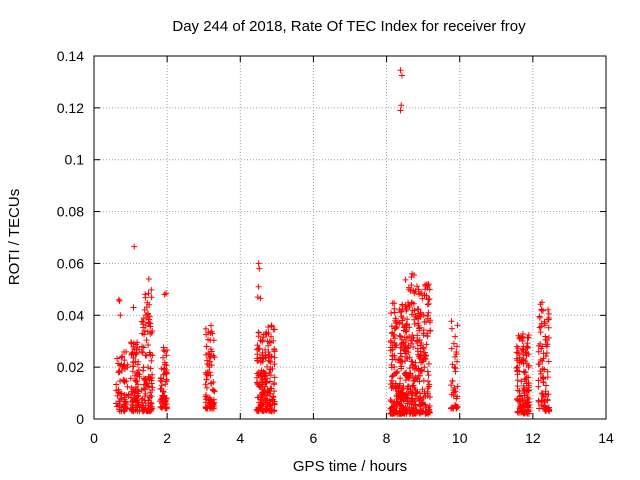  What do you see at coordinates (167, 438) in the screenshot?
I see `x-tick-label: 2` at bounding box center [167, 438].